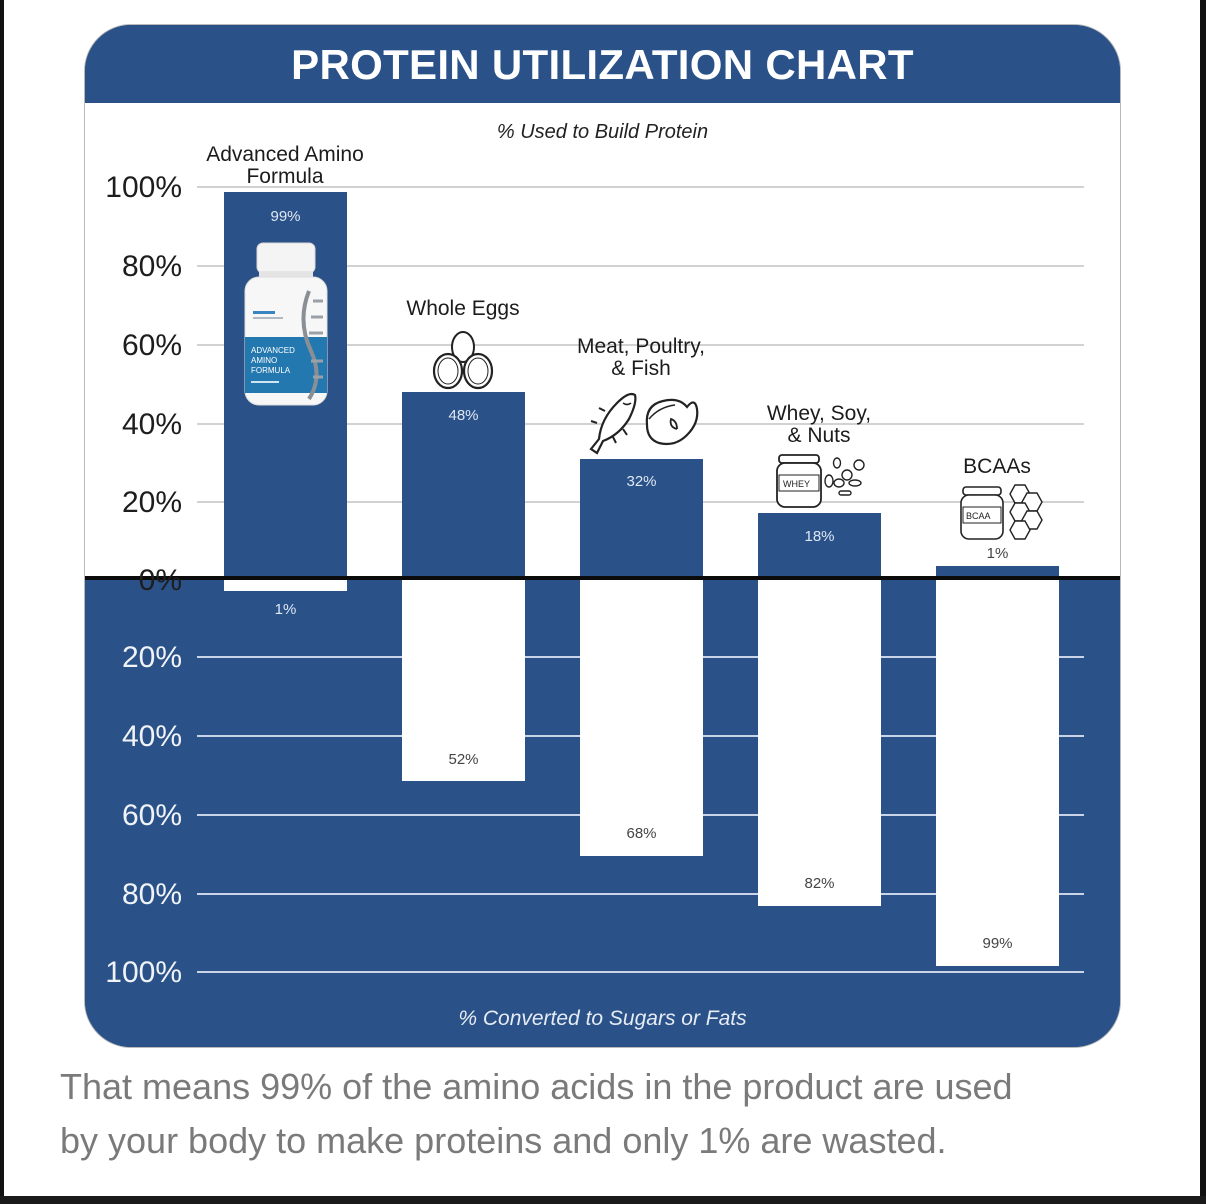  What do you see at coordinates (285, 154) in the screenshot?
I see `category-label-line1: Advanced Amino` at bounding box center [285, 154].